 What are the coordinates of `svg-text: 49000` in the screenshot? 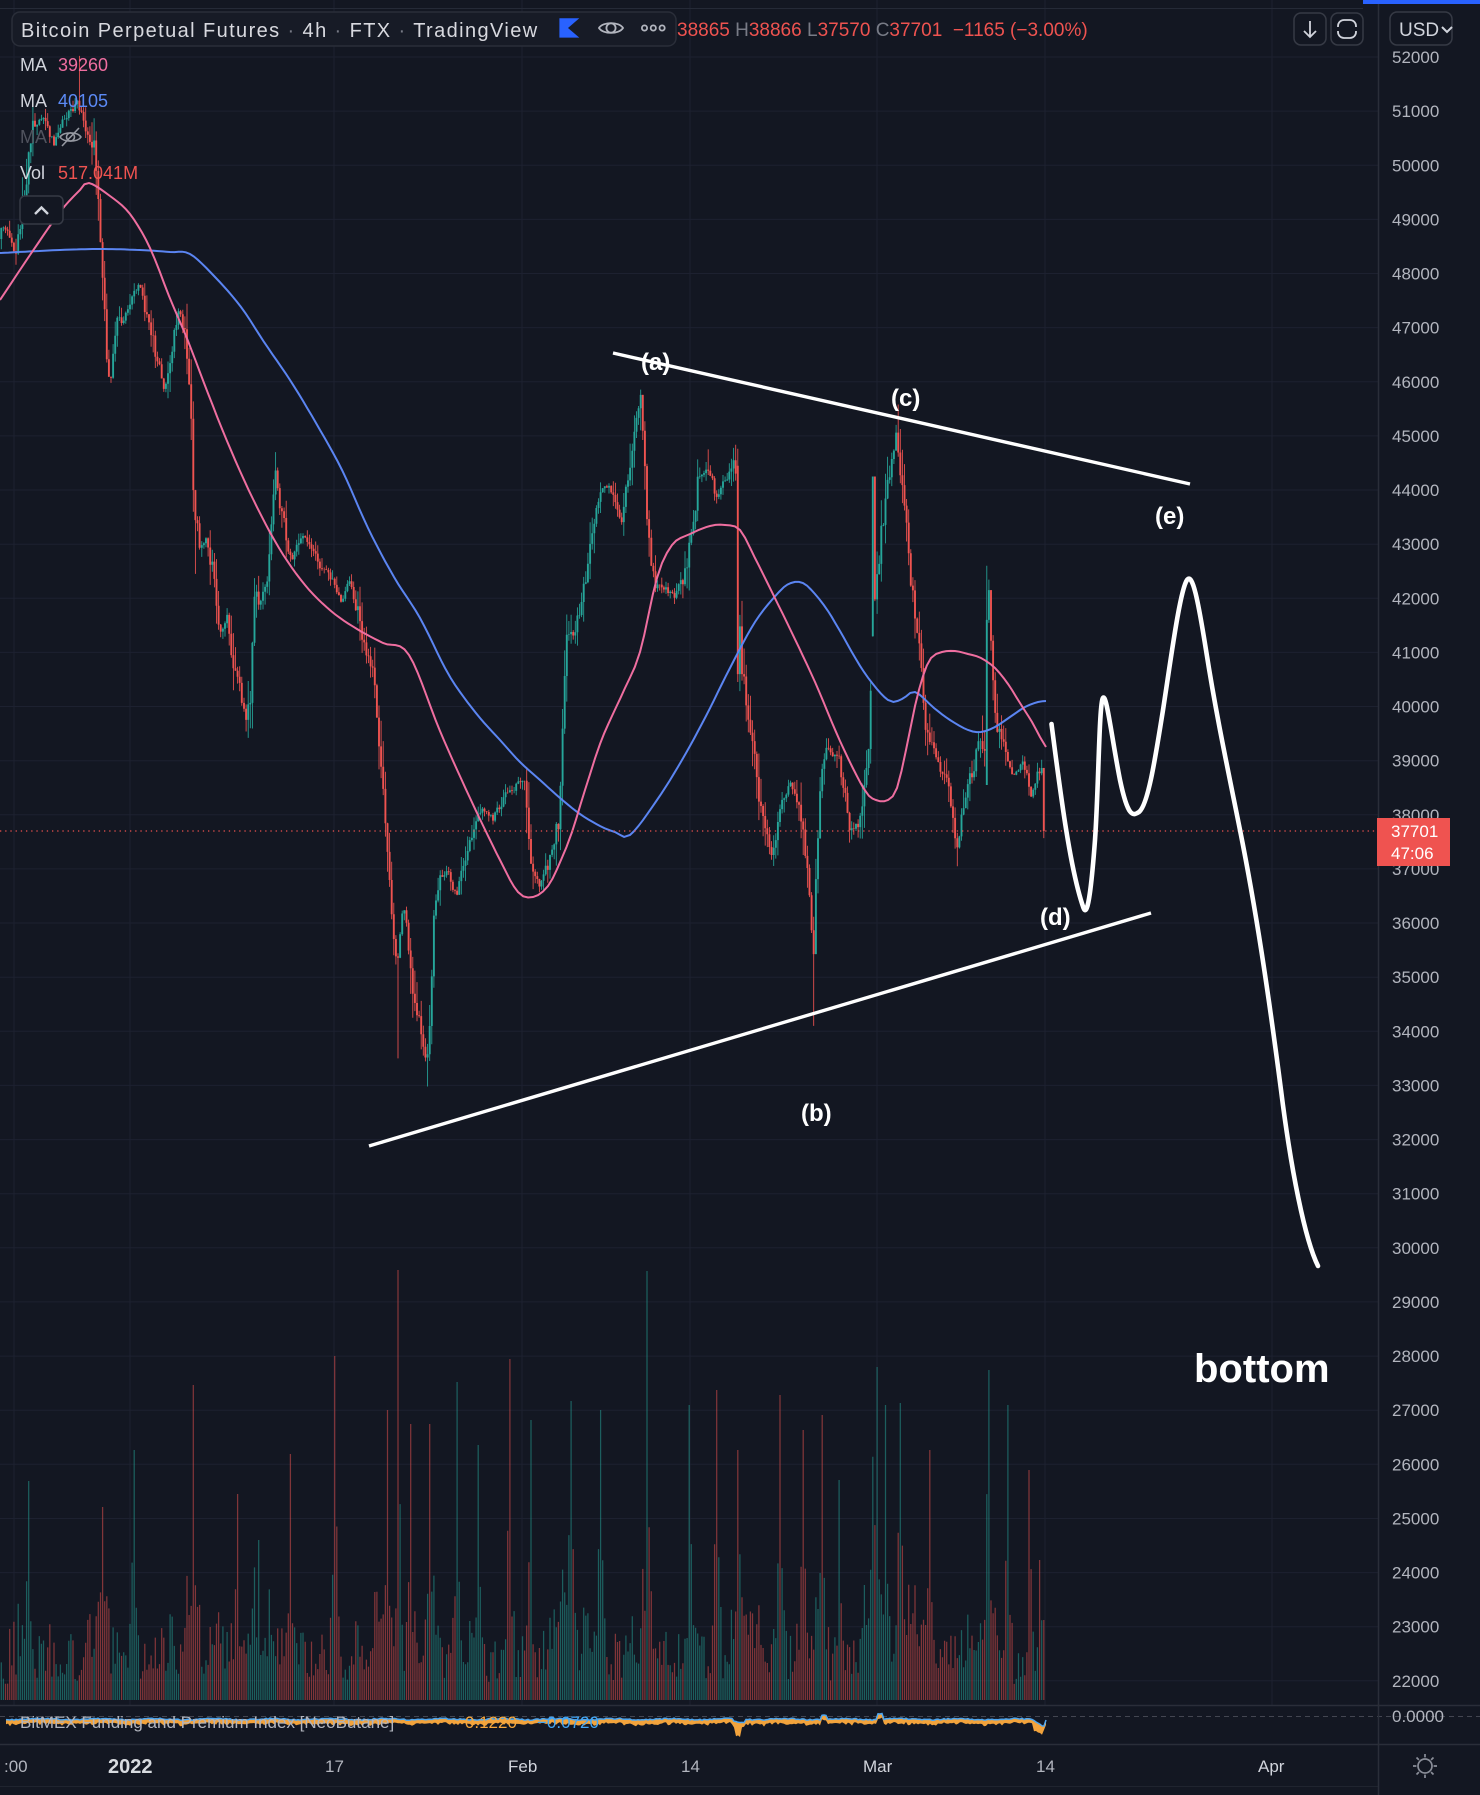 It's located at (1415, 219).